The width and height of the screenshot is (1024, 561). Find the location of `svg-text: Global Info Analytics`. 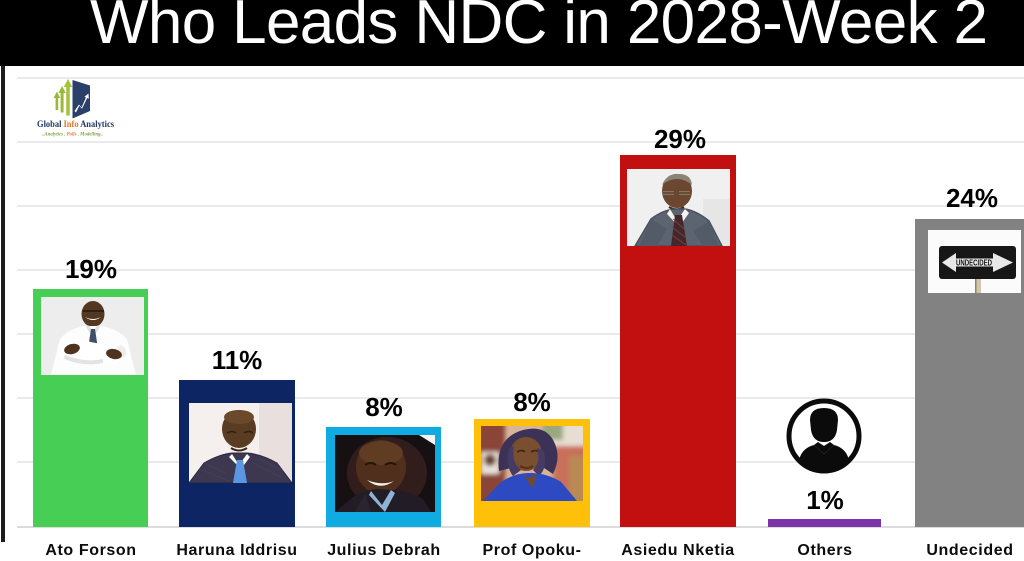

svg-text: Global Info Analytics is located at coordinates (75, 125).